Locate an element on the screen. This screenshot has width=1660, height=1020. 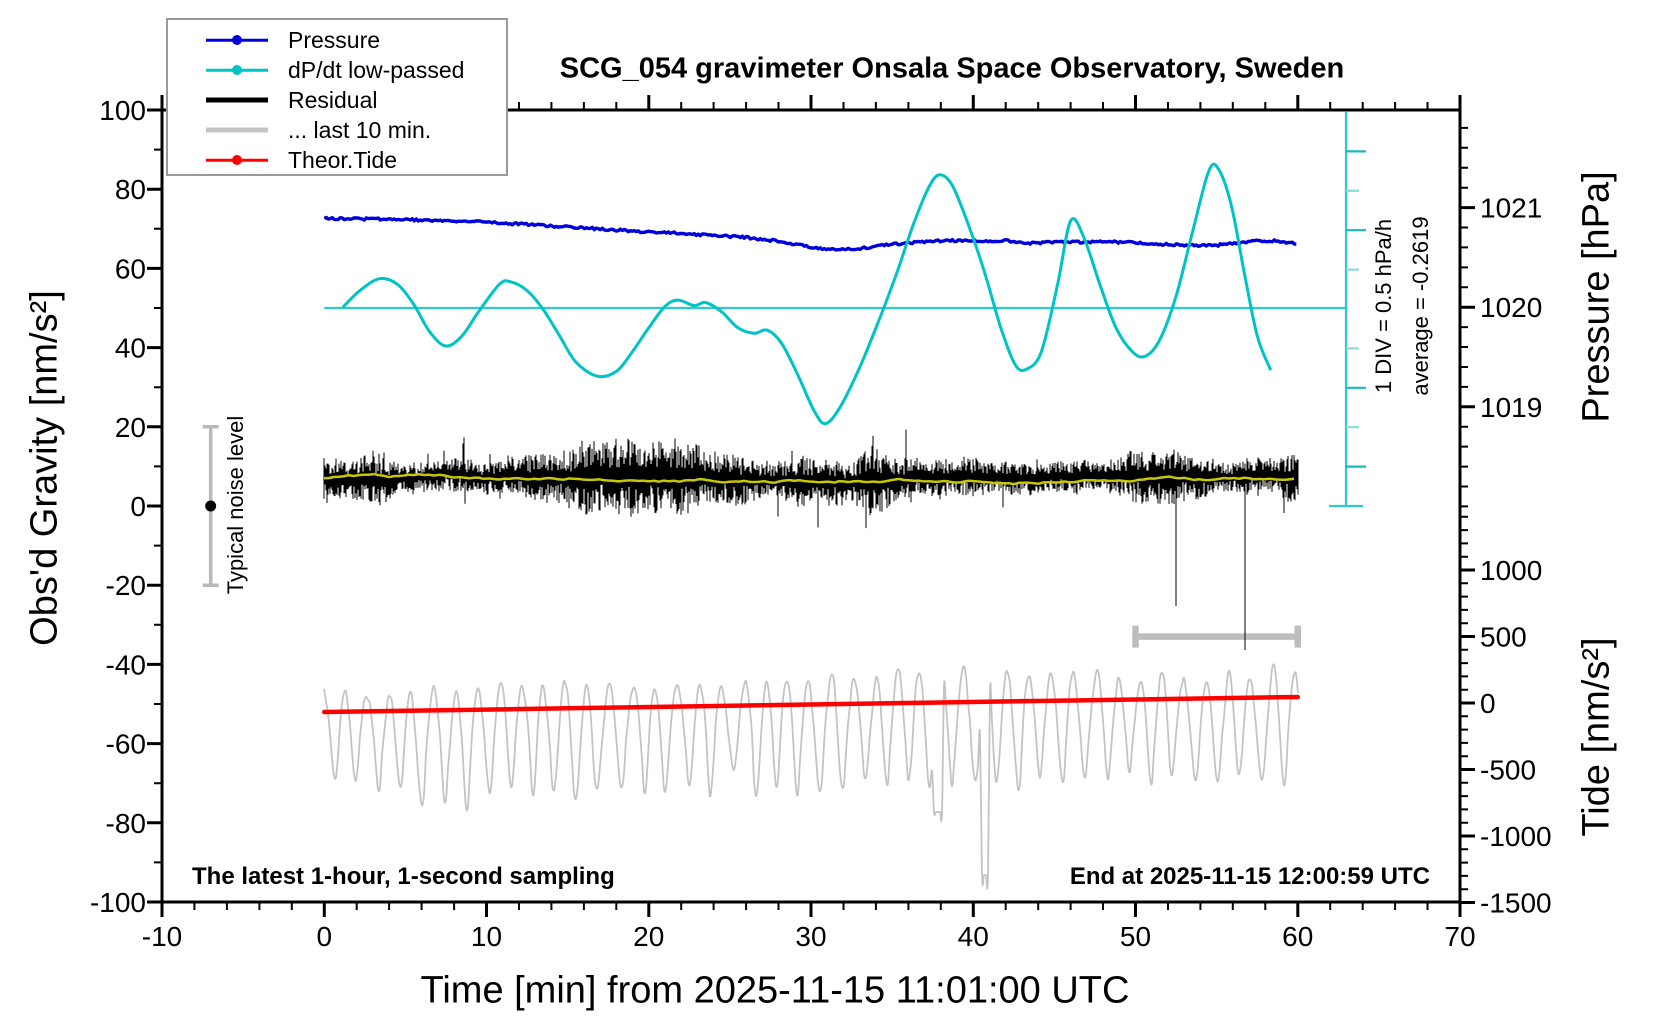
dpdt-marker-icon is located at coordinates (237, 70).